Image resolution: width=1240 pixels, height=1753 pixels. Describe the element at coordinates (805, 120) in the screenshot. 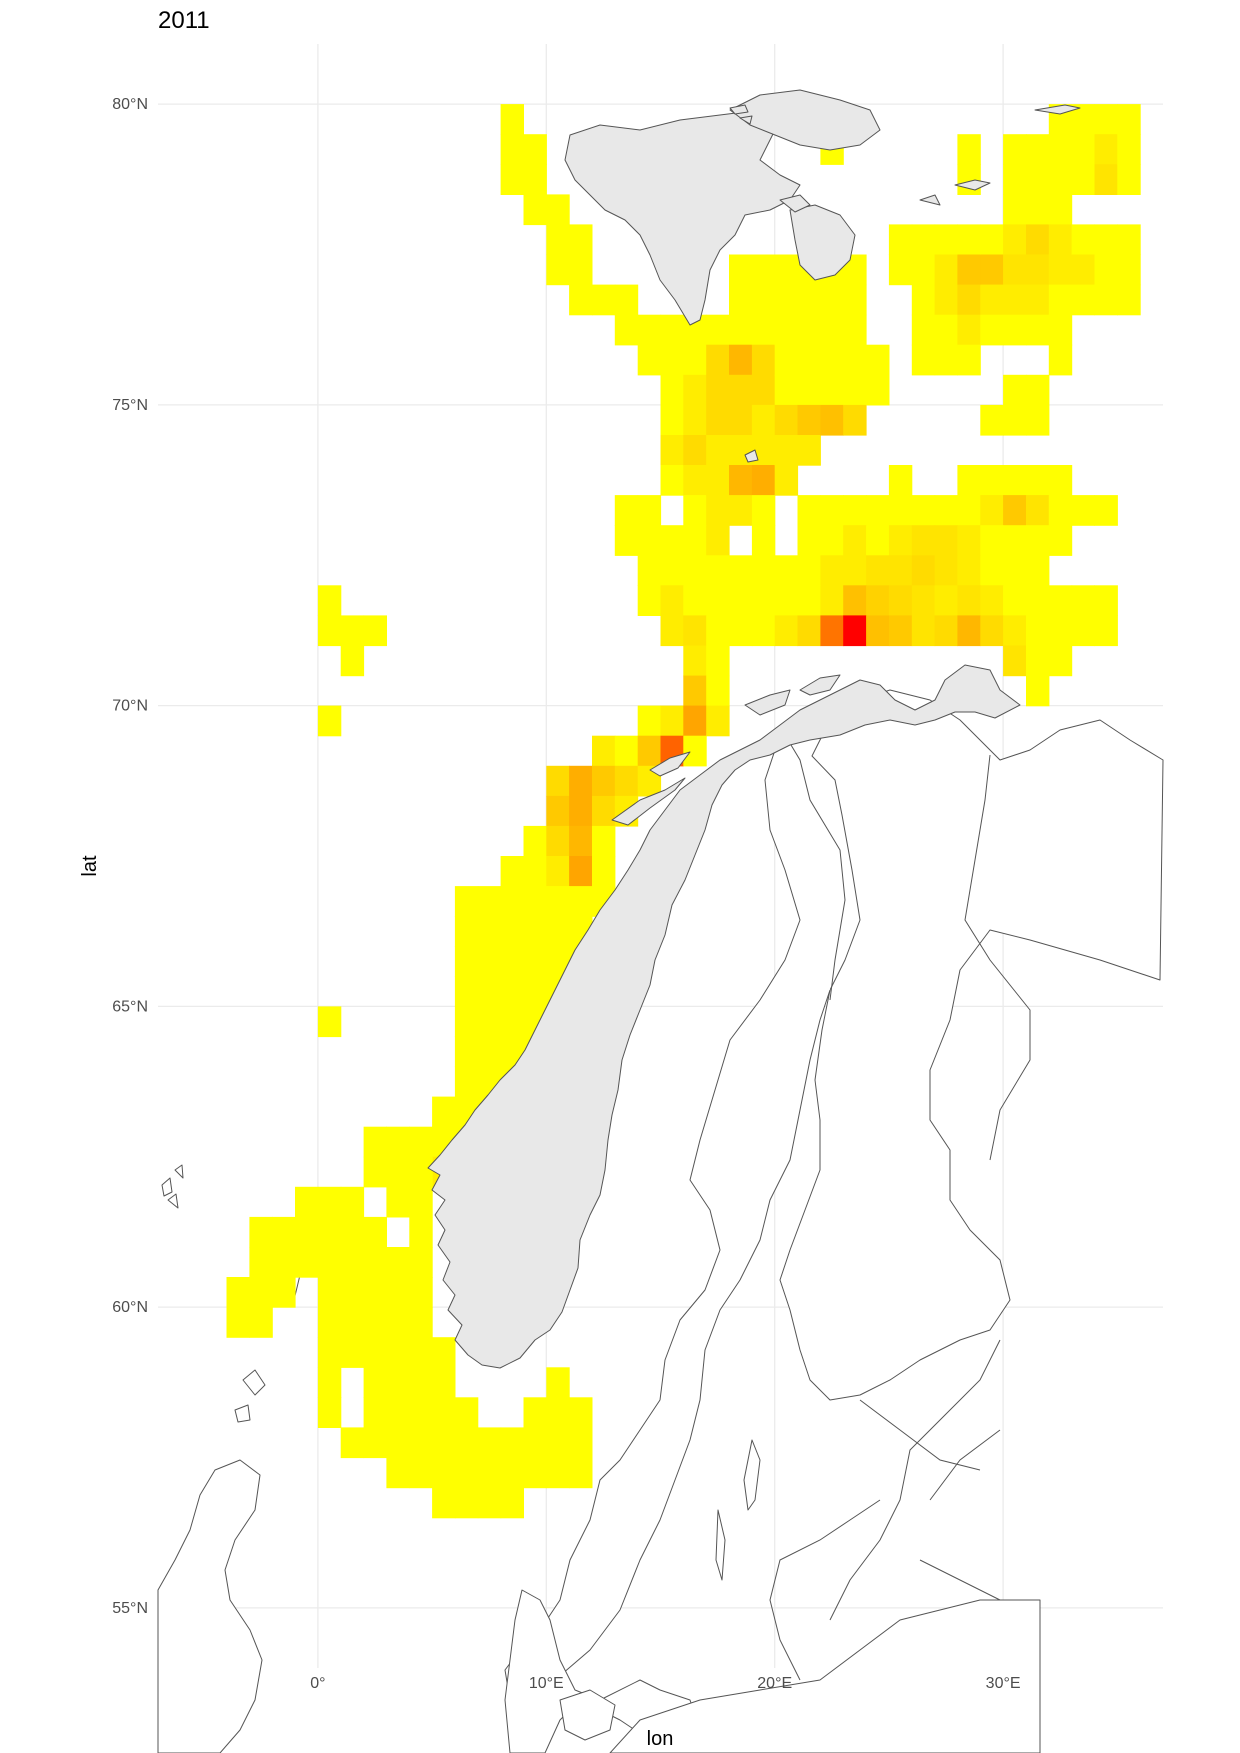

I see `nordaustlandet-island` at that location.